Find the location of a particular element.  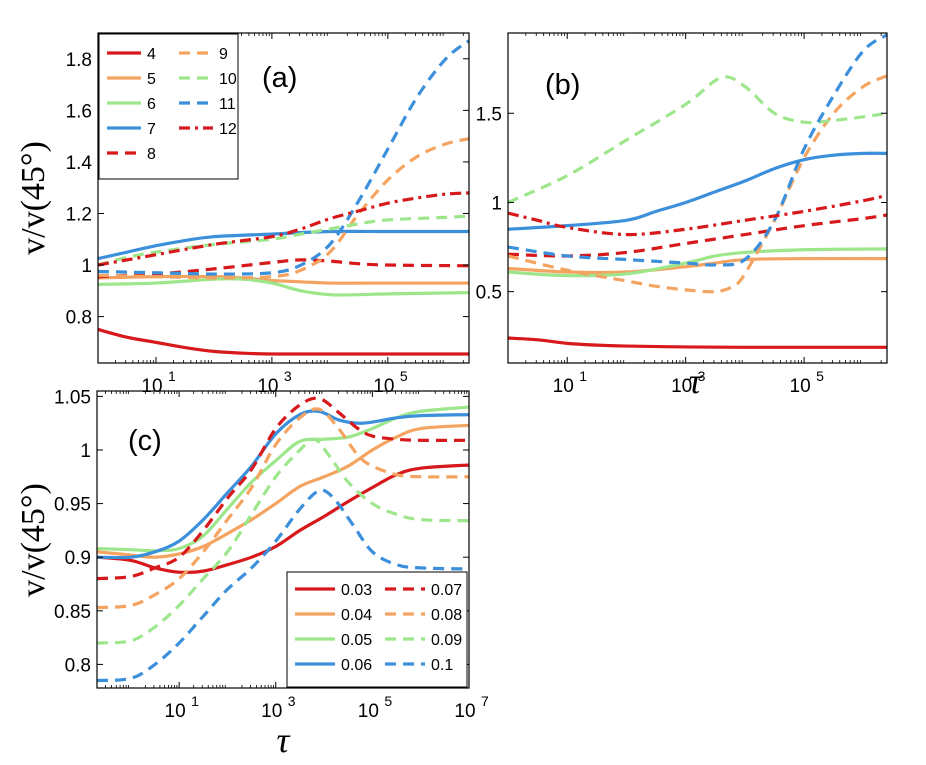

x-axis-label-b: τ is located at coordinates (696, 381).